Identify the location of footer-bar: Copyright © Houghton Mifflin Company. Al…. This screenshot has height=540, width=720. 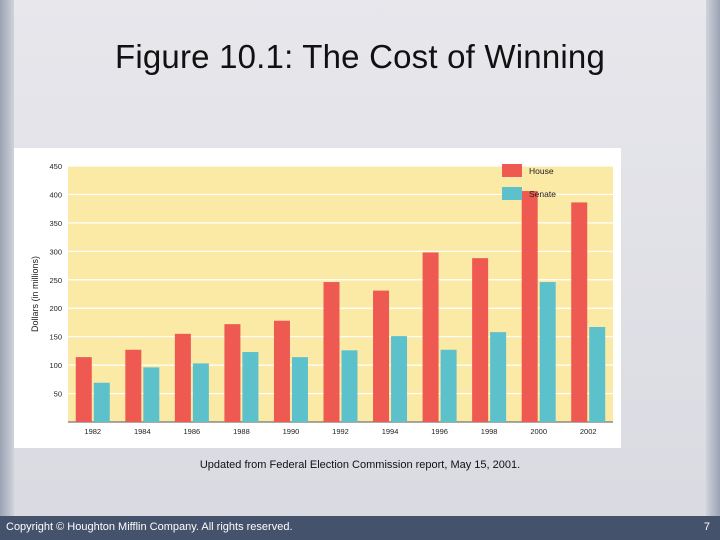
(360, 528).